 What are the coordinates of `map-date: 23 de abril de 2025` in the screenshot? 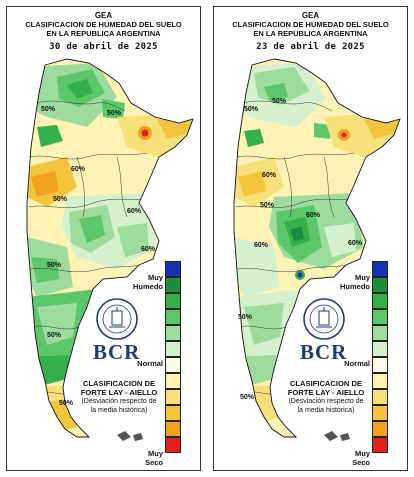 It's located at (310, 47).